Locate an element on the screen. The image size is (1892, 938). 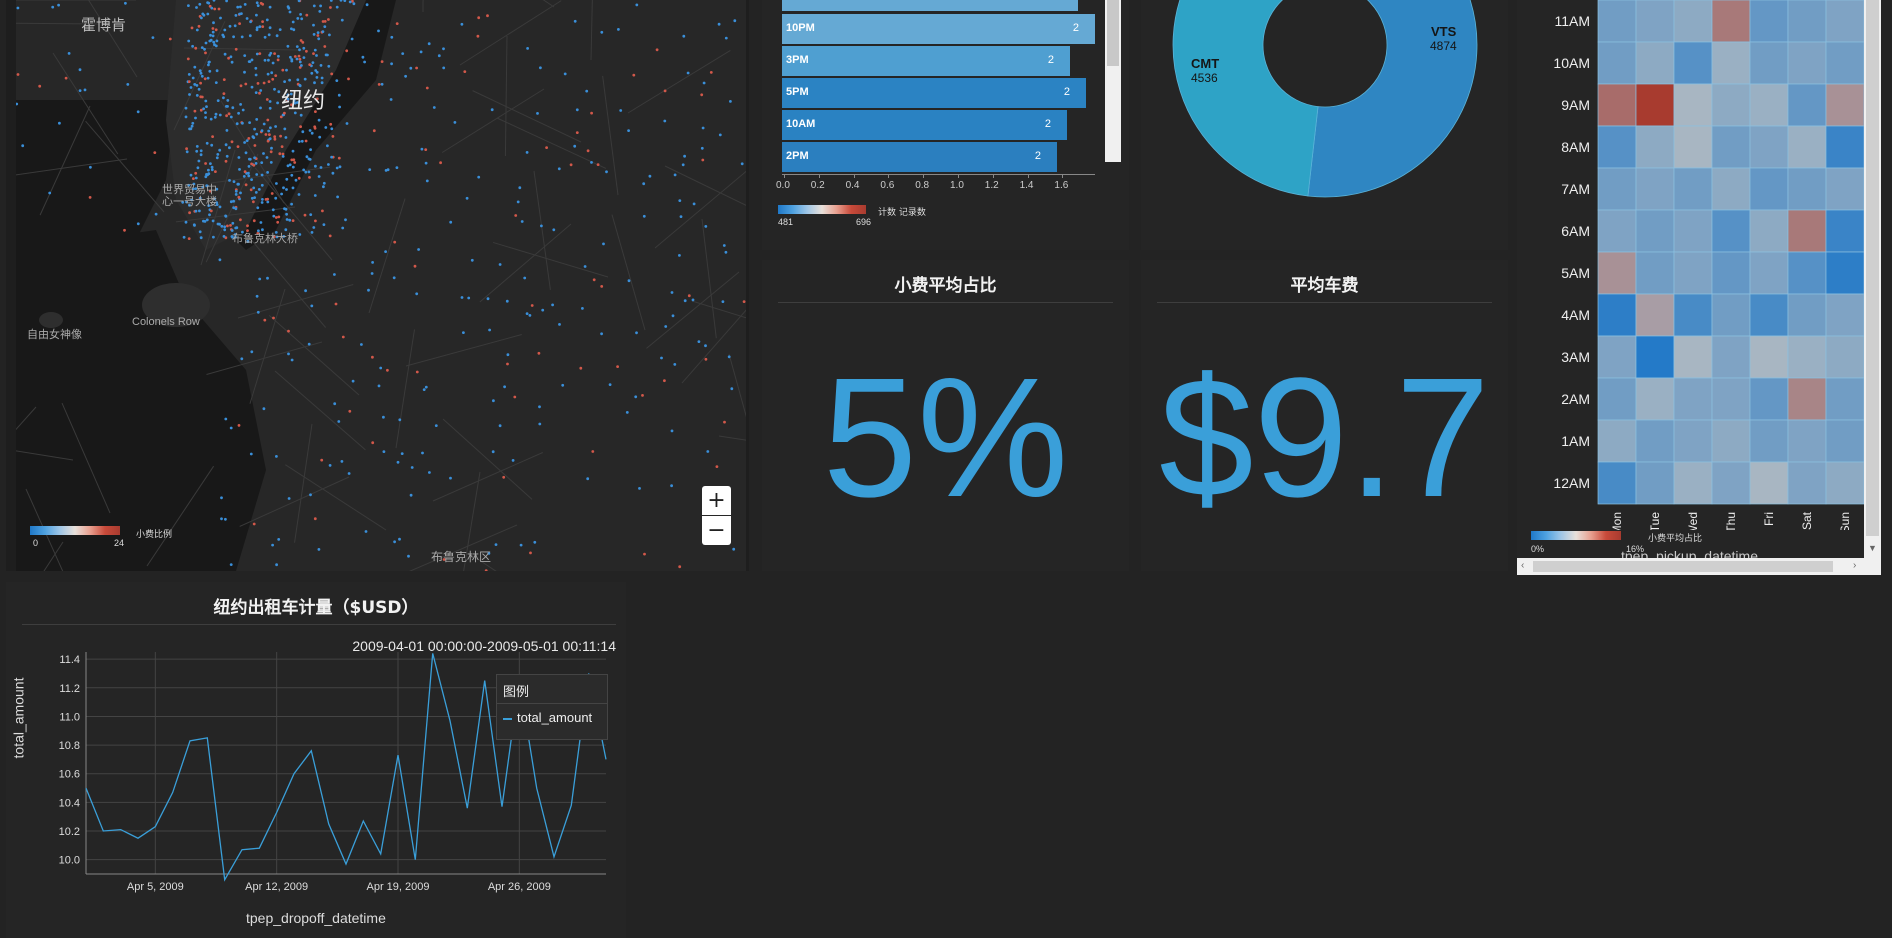
hour-bar-row: 10AM 2 is located at coordinates (924, 125).